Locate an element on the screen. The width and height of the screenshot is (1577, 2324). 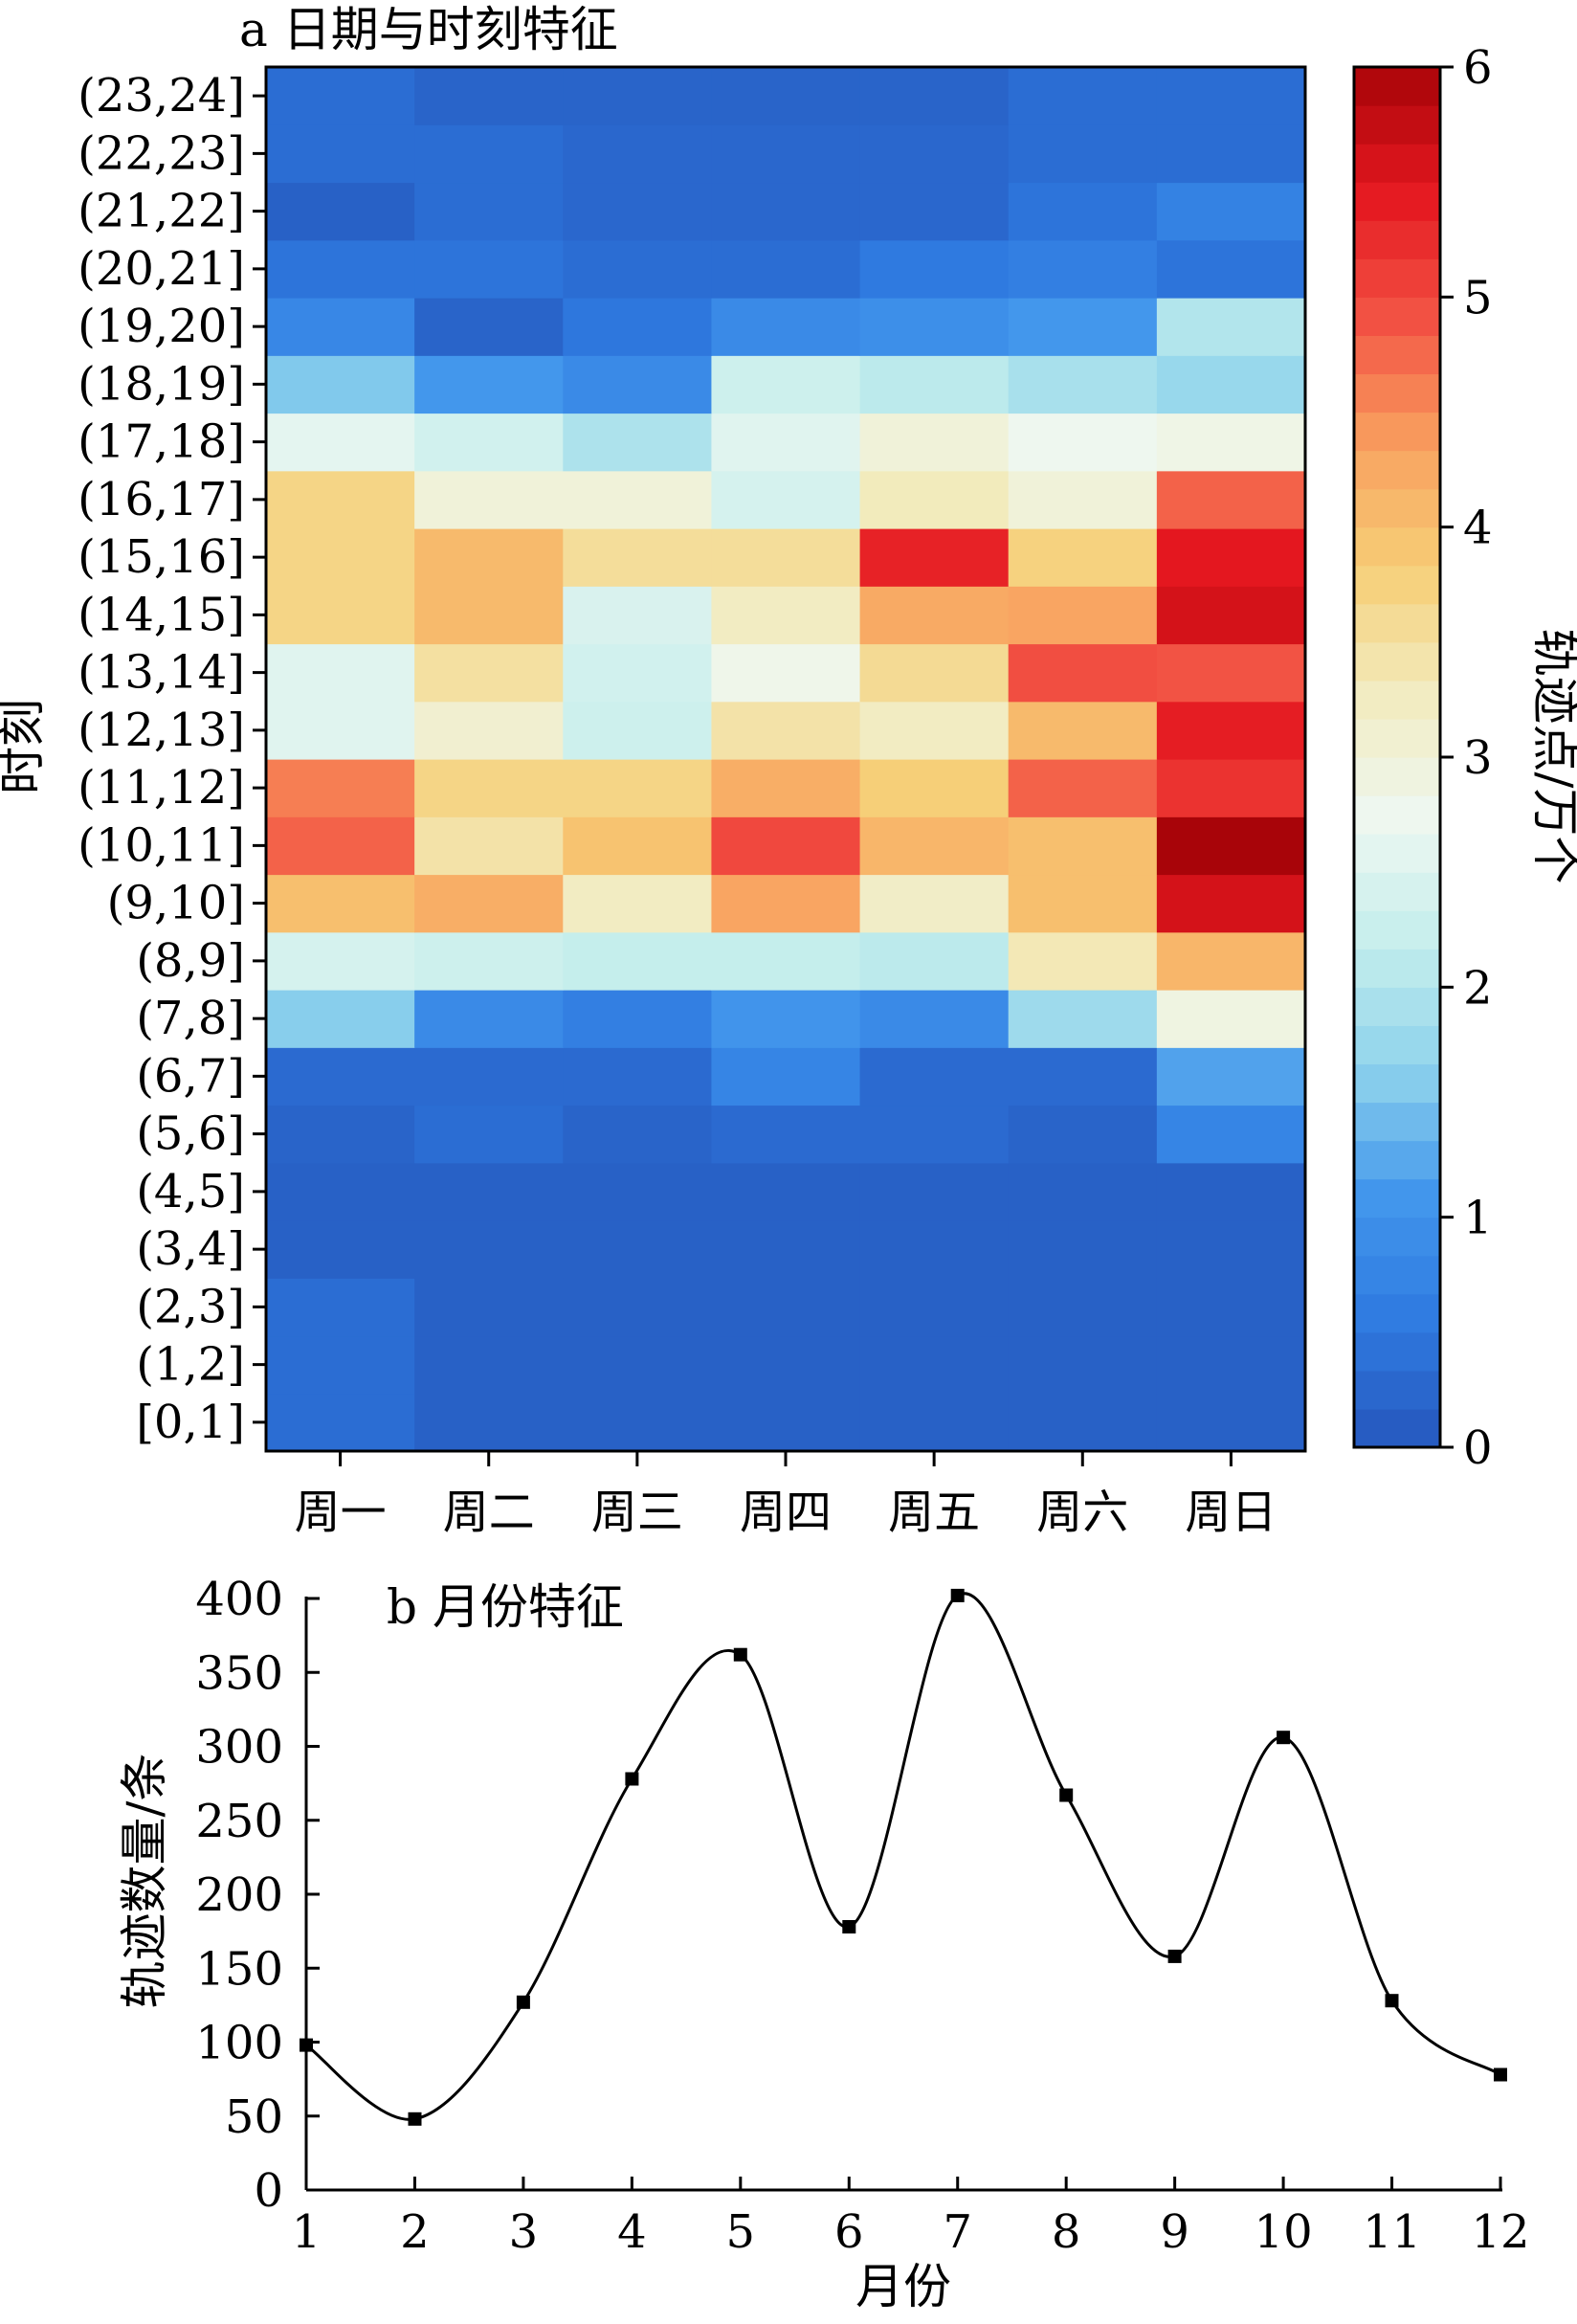
heatmap-y-tick-label: (20,21] is located at coordinates (161, 269).